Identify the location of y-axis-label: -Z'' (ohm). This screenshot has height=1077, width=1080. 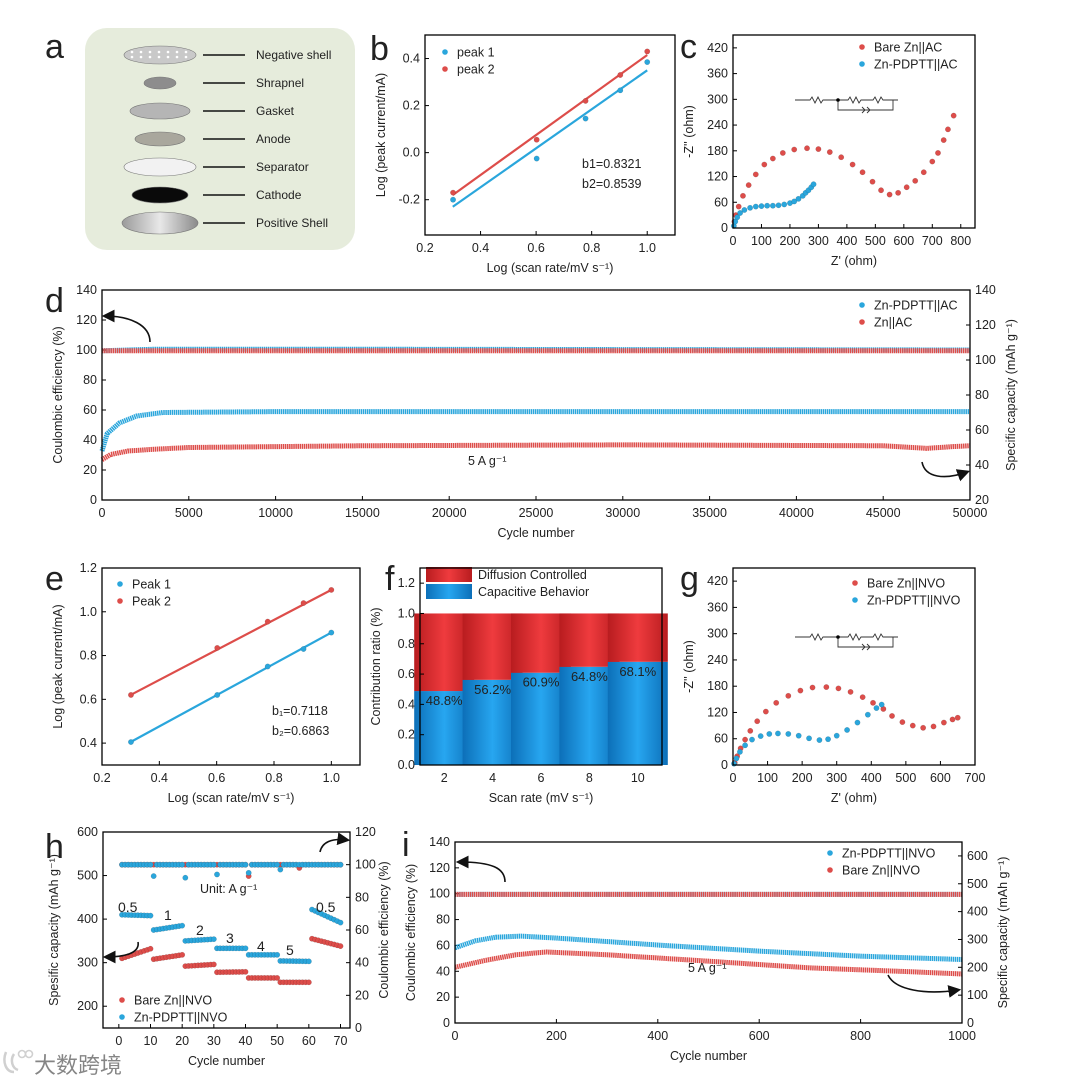
(689, 666).